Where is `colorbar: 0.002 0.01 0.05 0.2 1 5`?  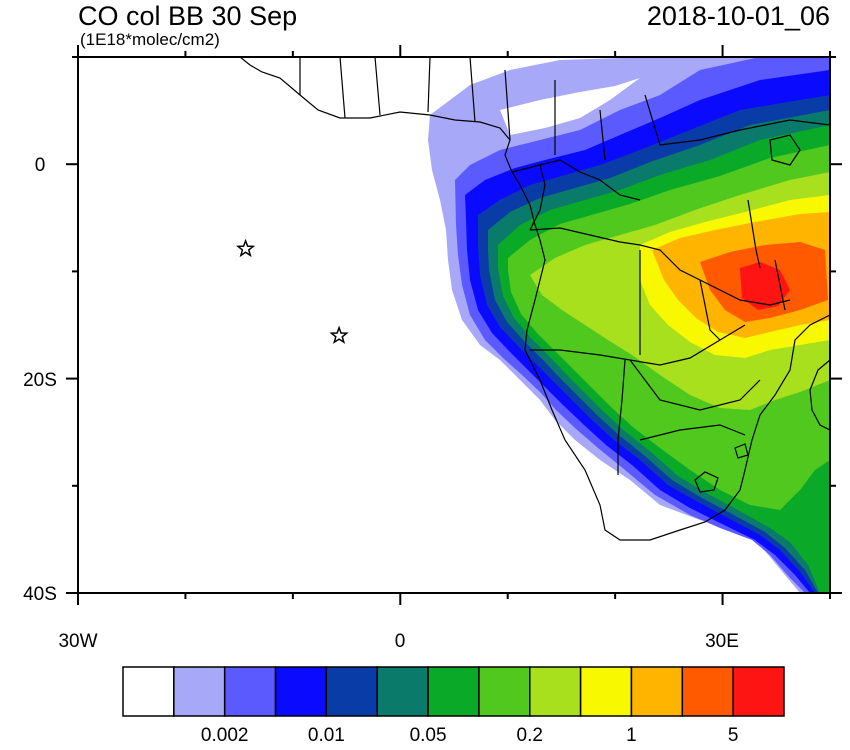
colorbar: 0.002 0.01 0.05 0.2 1 5 is located at coordinates (453, 706).